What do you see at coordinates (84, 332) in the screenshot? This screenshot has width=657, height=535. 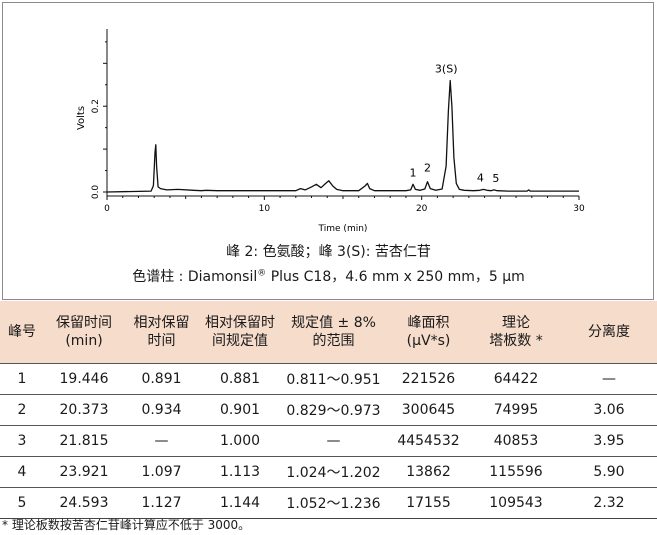 I see `table-header-cell: 保留时间 (min)` at bounding box center [84, 332].